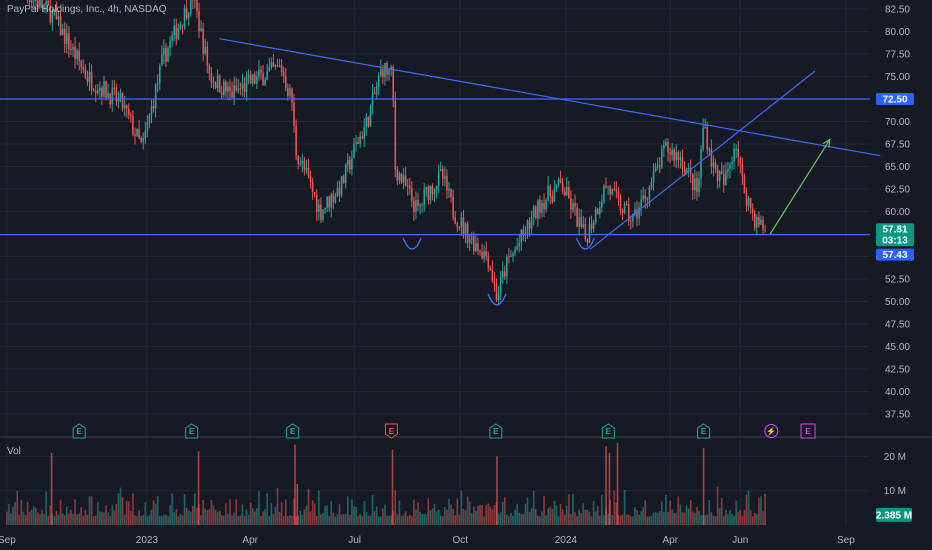 The height and width of the screenshot is (550, 932). What do you see at coordinates (894, 487) in the screenshot?
I see `volume-axis: 20 M 10 M 2.385 M` at bounding box center [894, 487].